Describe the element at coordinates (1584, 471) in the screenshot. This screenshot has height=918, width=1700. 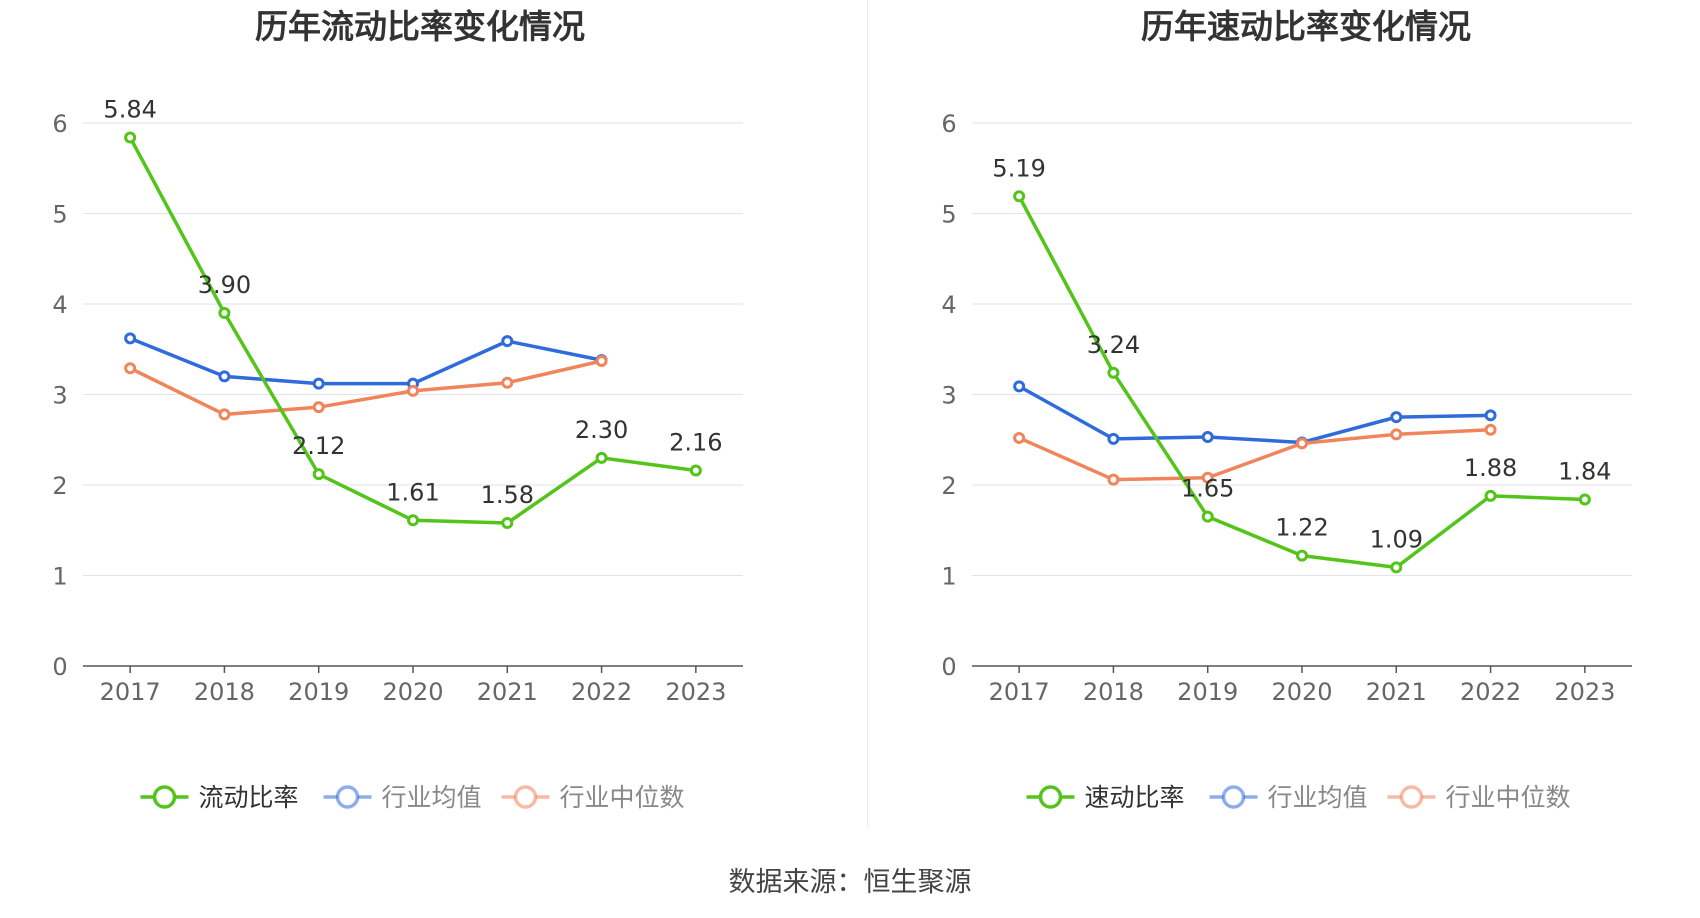
I see `data-label: 1.84` at that location.